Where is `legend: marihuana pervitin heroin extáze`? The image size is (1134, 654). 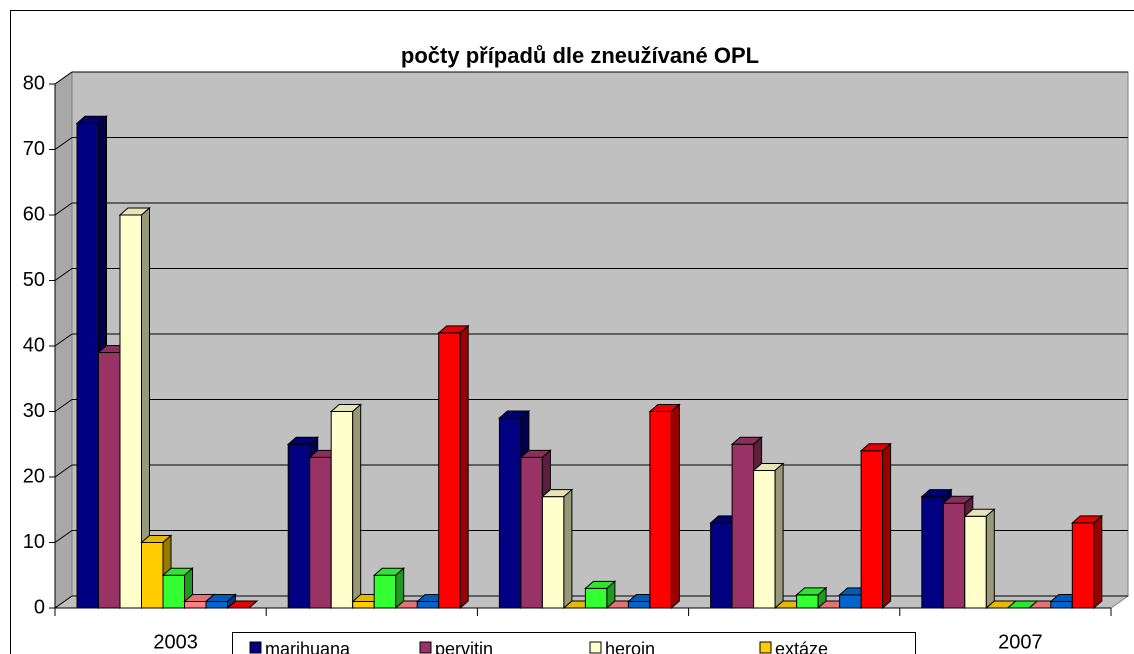 legend: marihuana pervitin heroin extáze is located at coordinates (574, 643).